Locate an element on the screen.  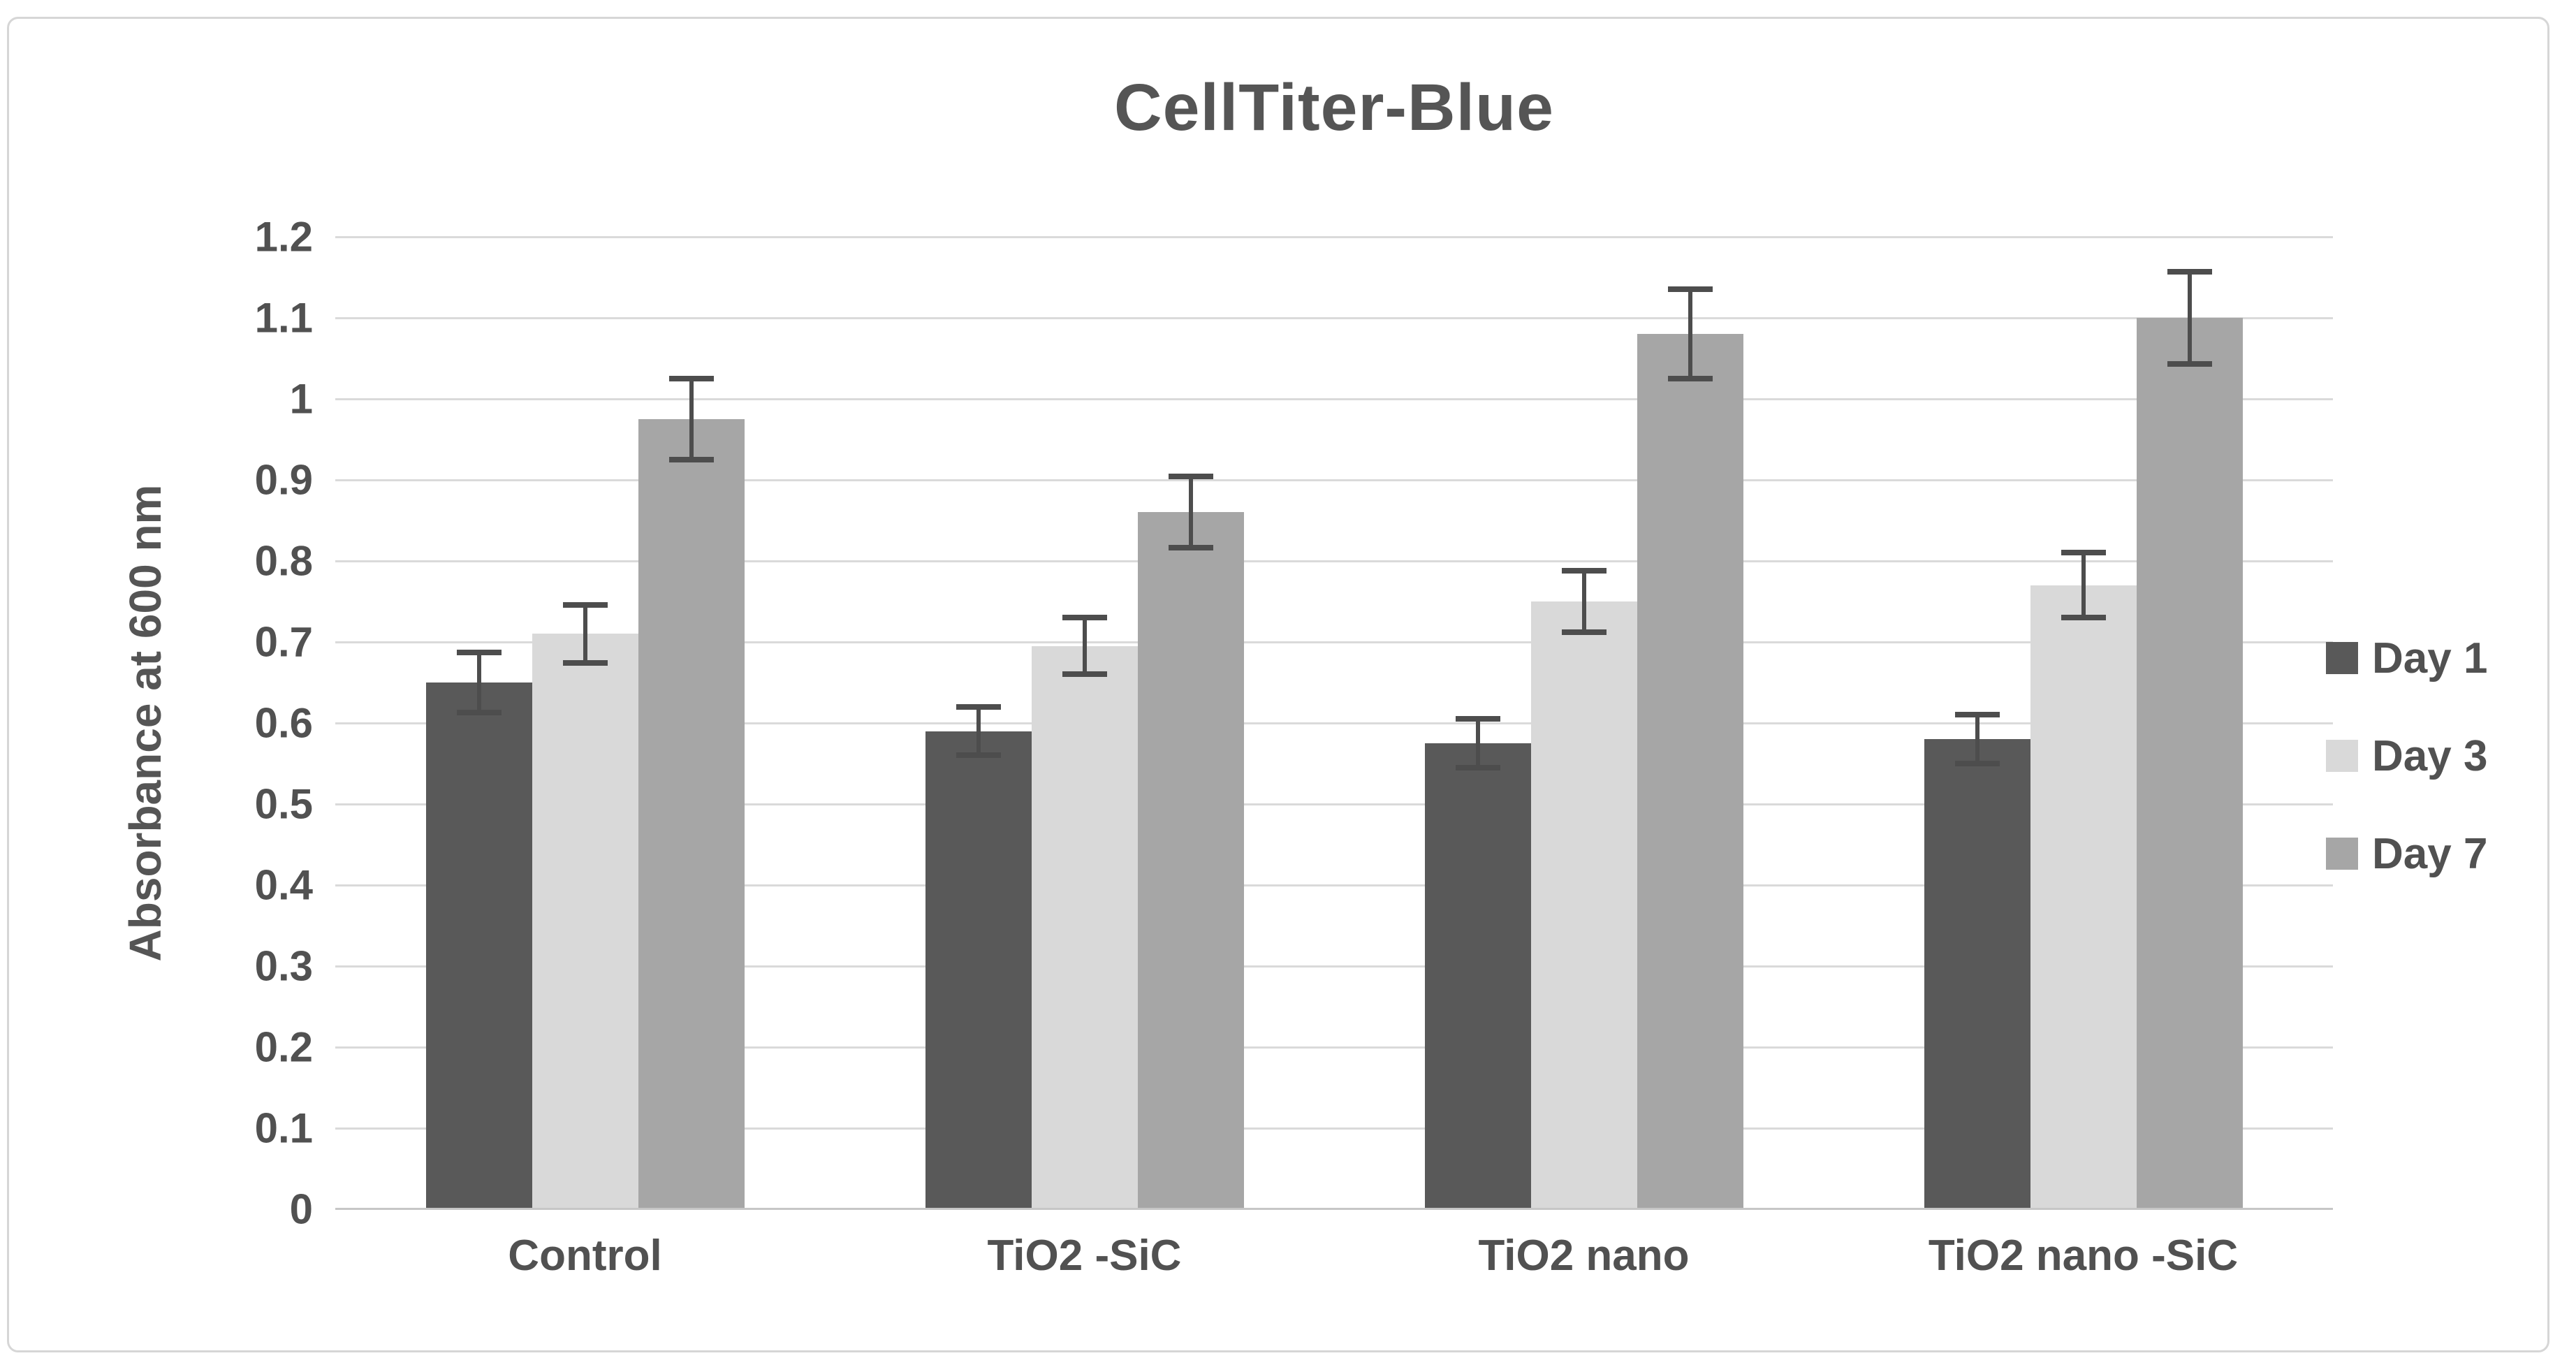
legend-label: Day 3 is located at coordinates (2430, 755).